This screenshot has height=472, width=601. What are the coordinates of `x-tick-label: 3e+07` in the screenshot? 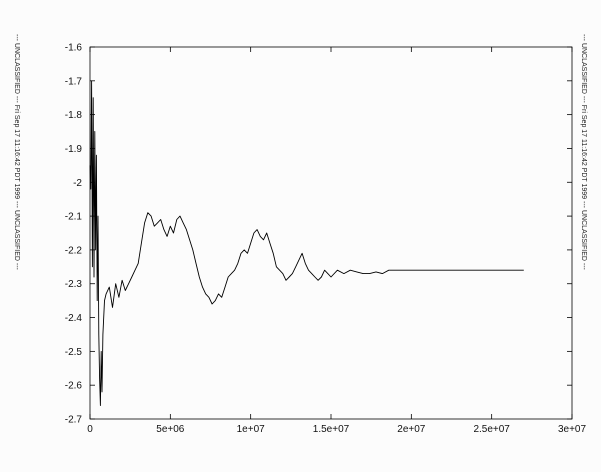 It's located at (572, 429).